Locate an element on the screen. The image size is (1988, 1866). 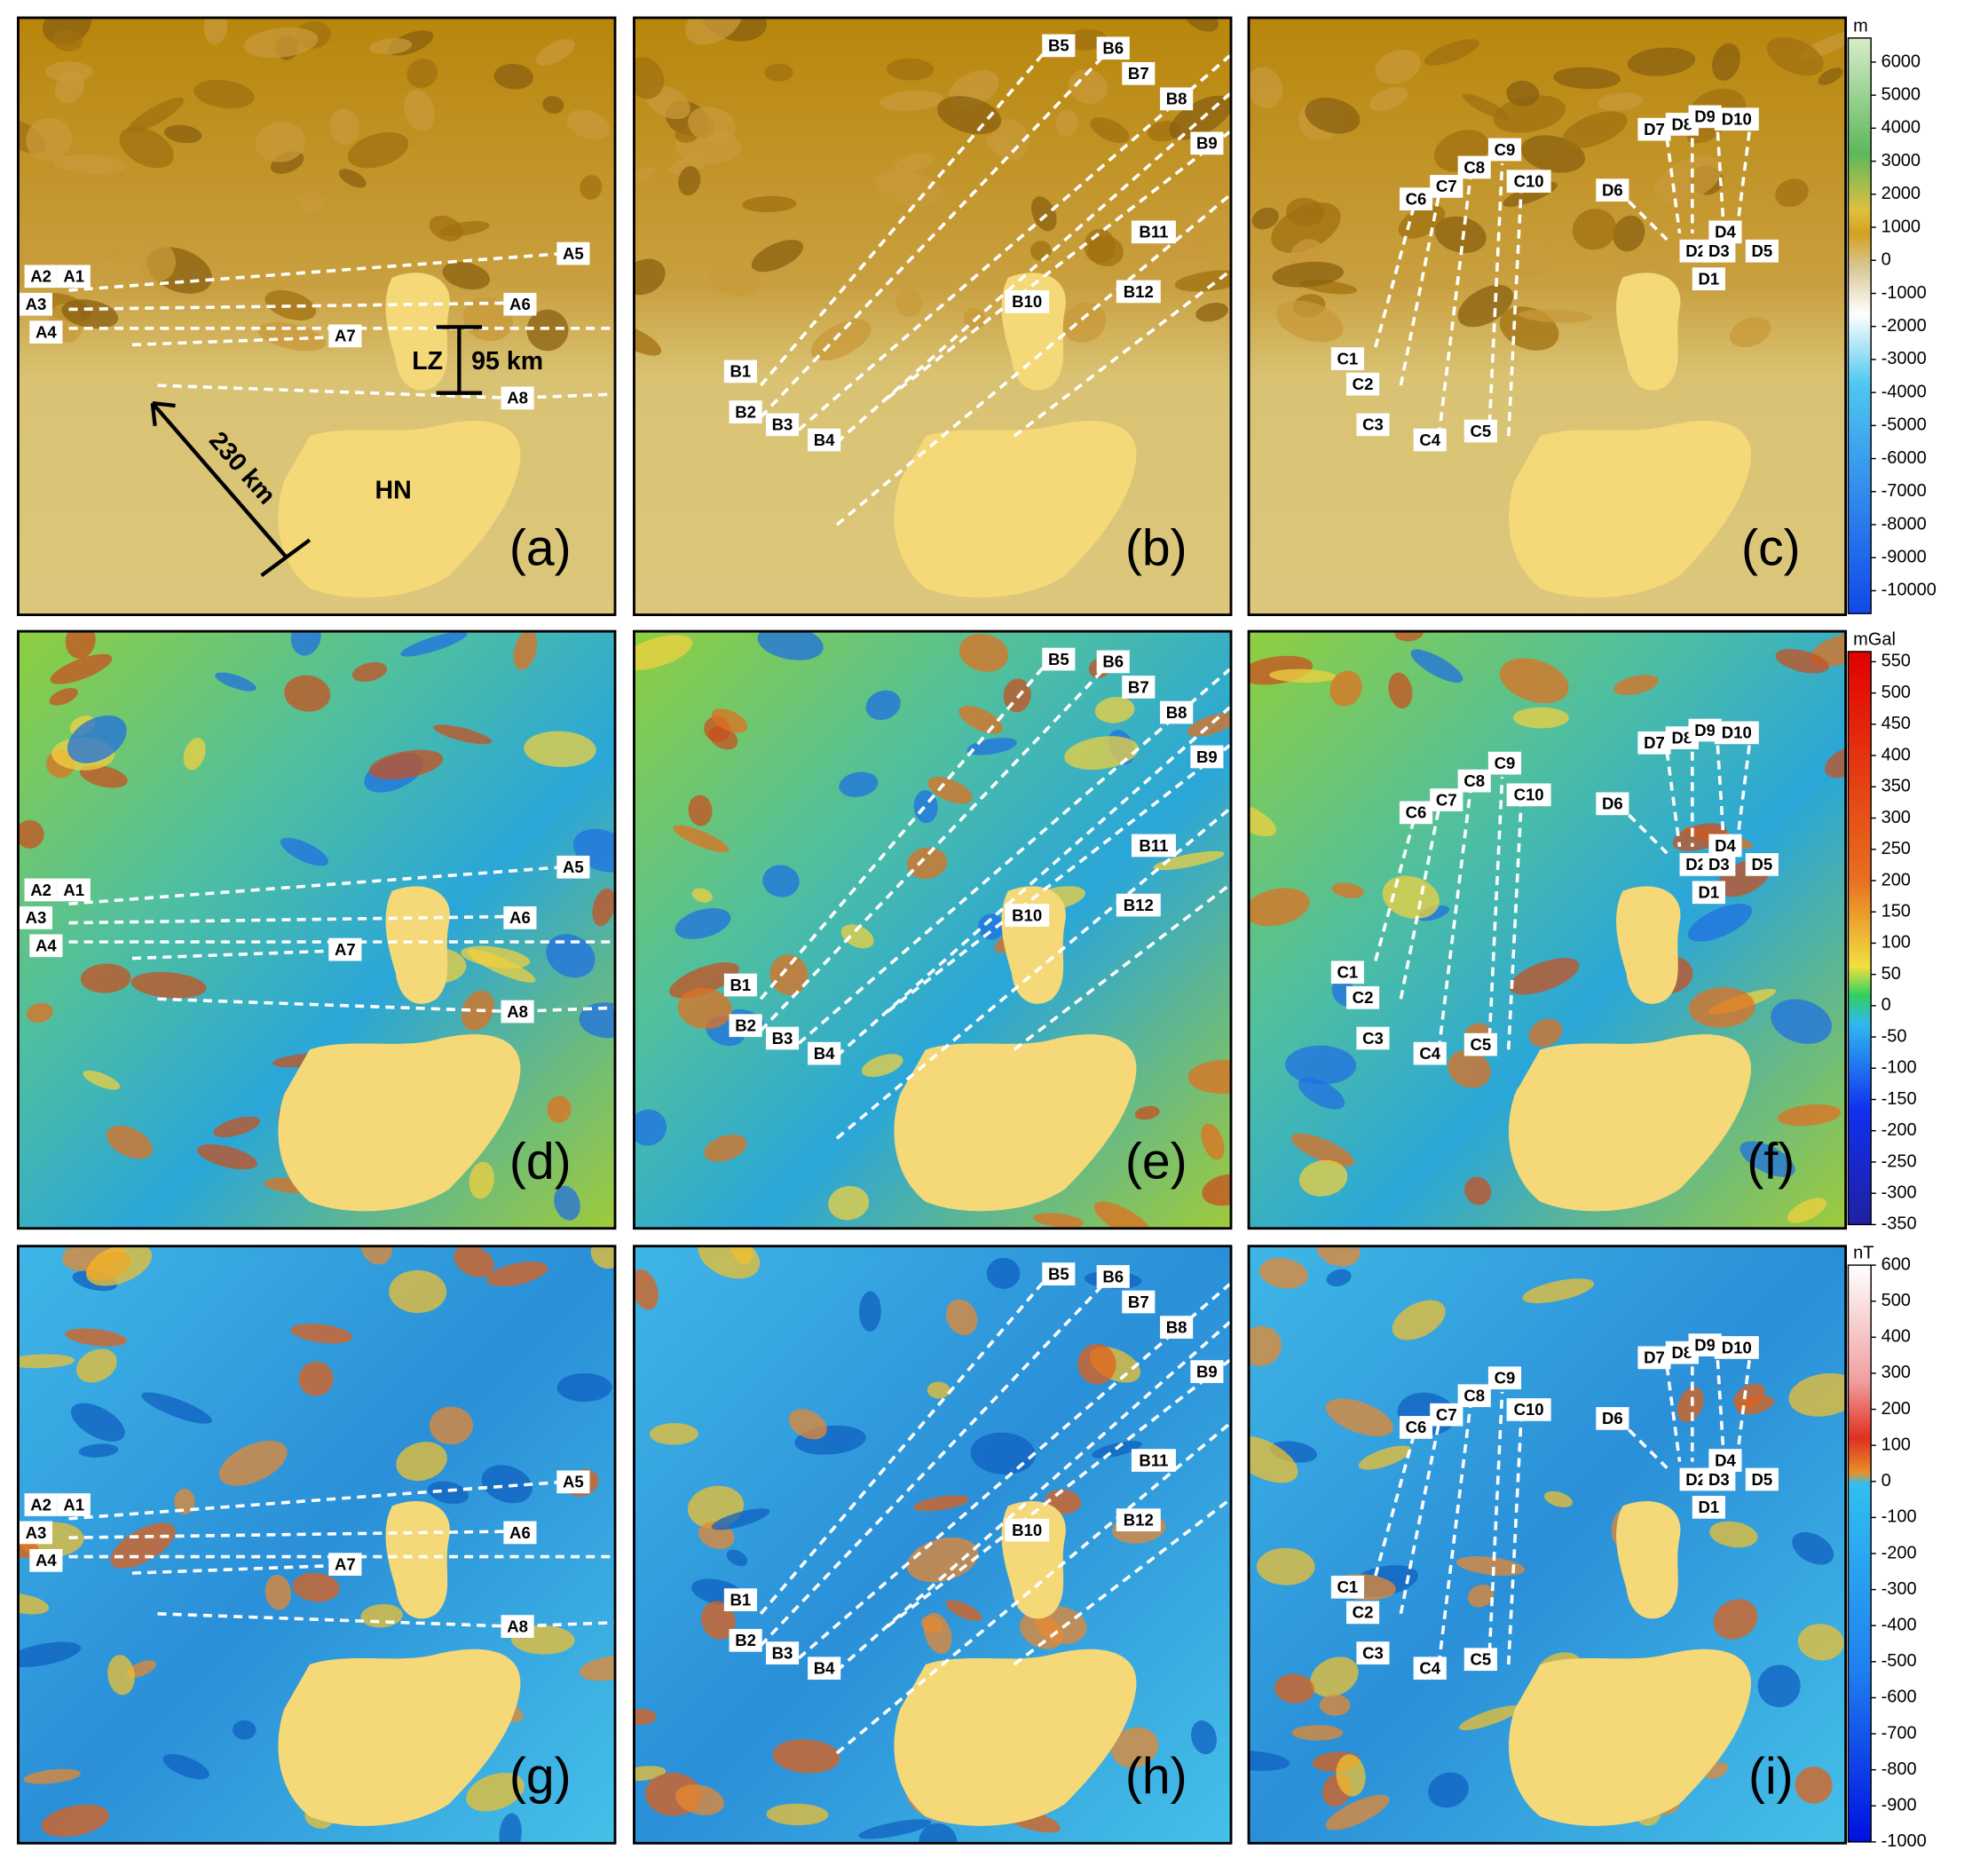
line-label: C2 is located at coordinates (1363, 997).